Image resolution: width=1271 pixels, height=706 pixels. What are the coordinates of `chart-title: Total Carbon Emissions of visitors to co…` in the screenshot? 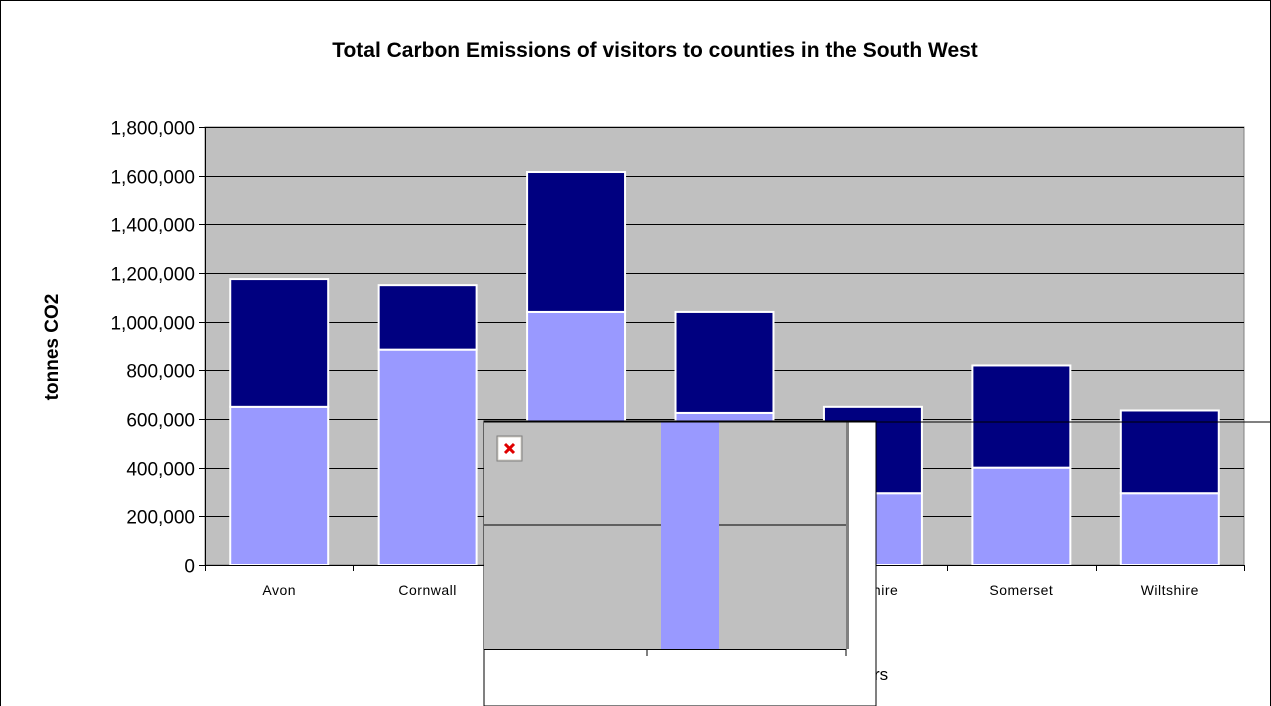 It's located at (655, 50).